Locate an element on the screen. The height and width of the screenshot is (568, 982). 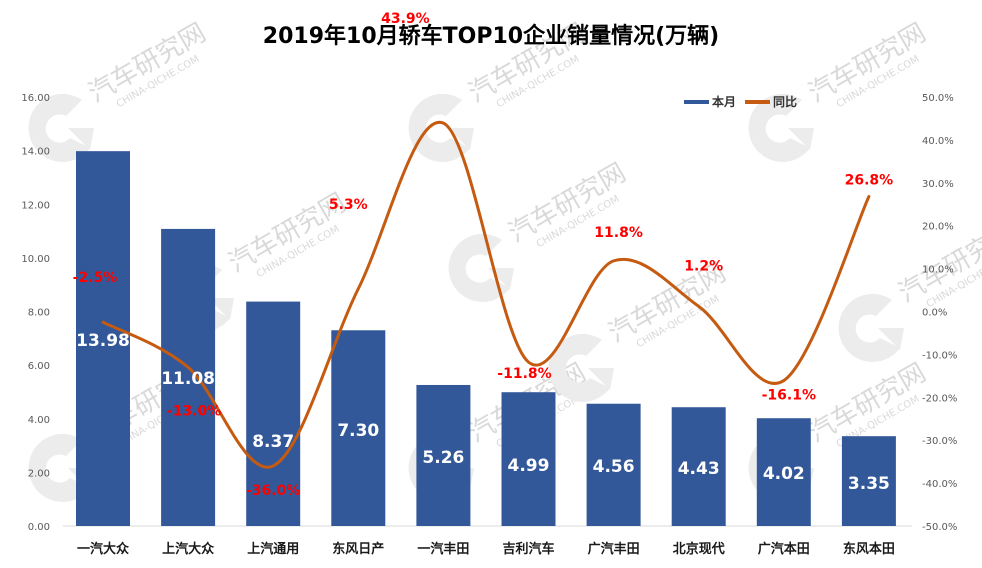
left-axis: 0.00 2.00 4.00 6.00 8.00 10.00 12.00 14.00 16.00 is located at coordinates (35, 313).